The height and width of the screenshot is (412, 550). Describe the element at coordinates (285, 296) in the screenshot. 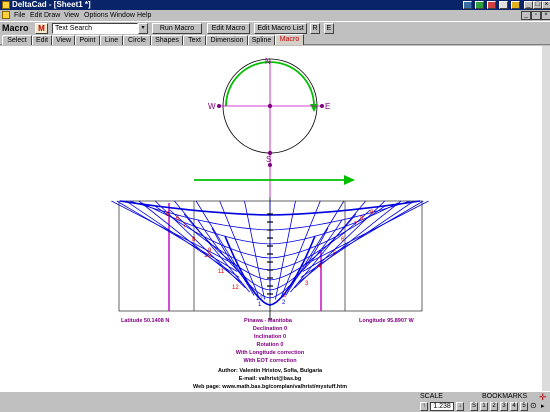

I see `hour-label: 2` at that location.